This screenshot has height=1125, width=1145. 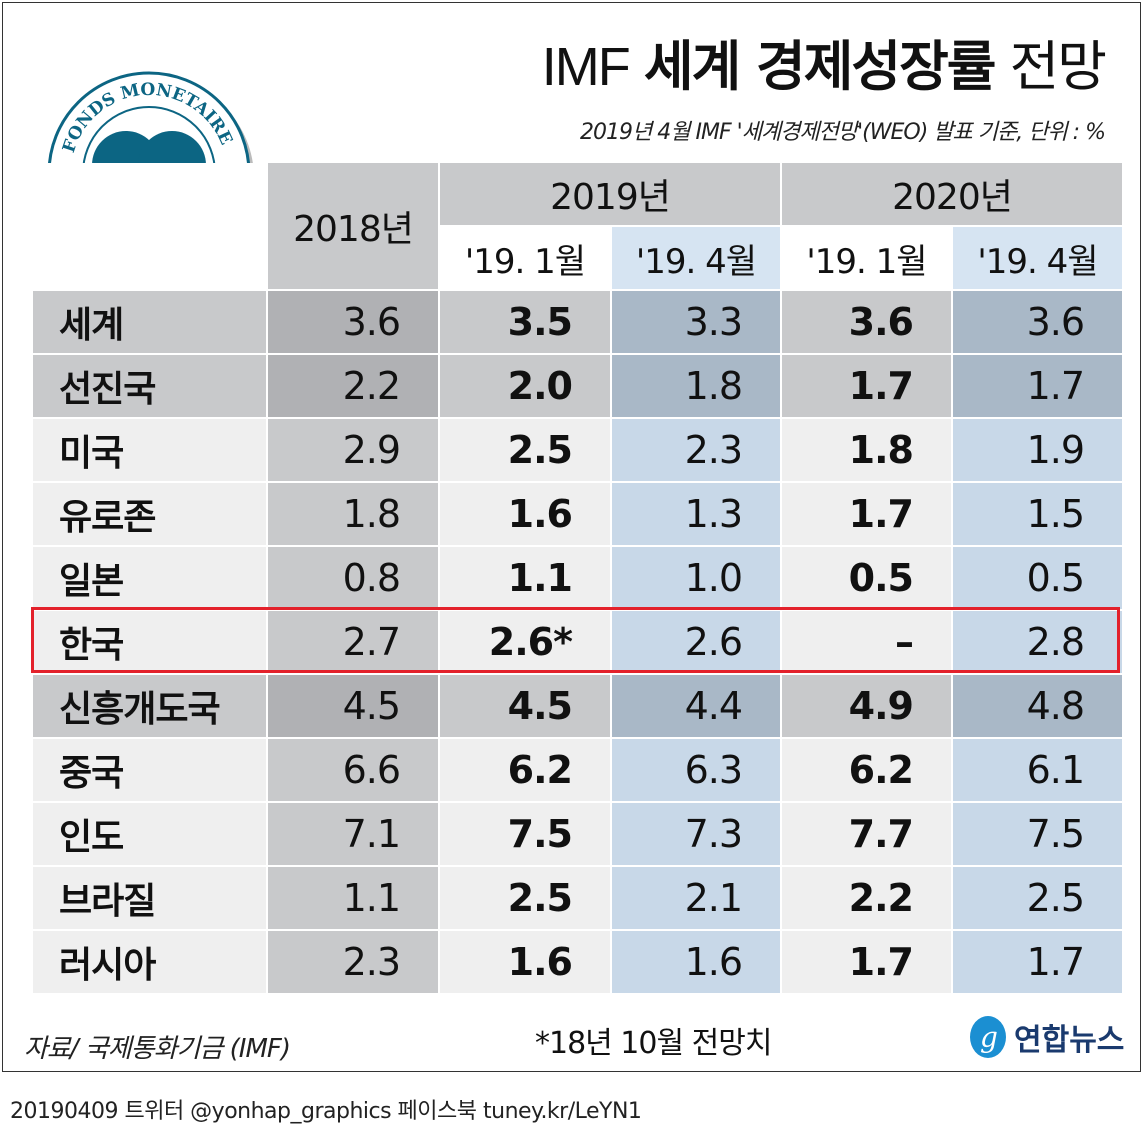 What do you see at coordinates (525, 258) in the screenshot?
I see `subheader-2019-jan: '19. 1월` at bounding box center [525, 258].